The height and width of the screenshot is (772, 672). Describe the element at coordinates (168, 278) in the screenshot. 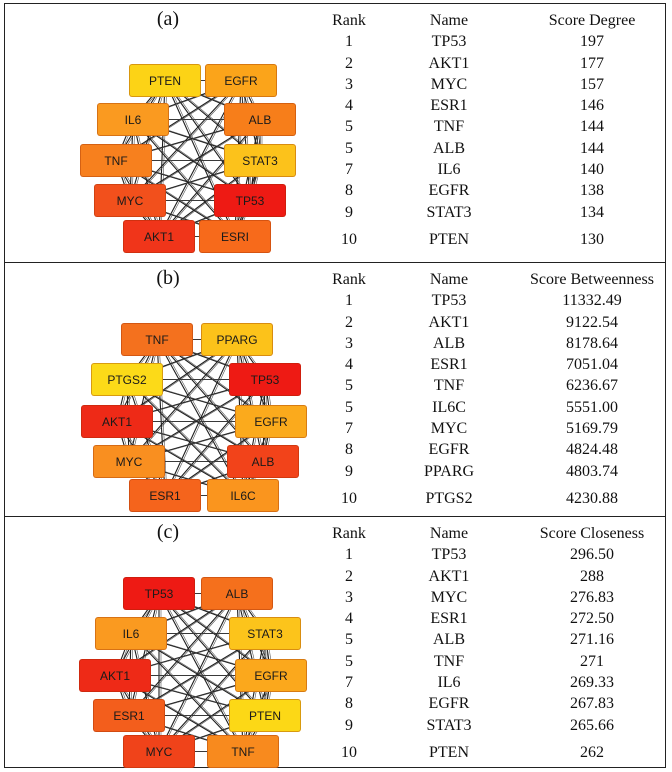

I see `panel-label: (b)` at that location.